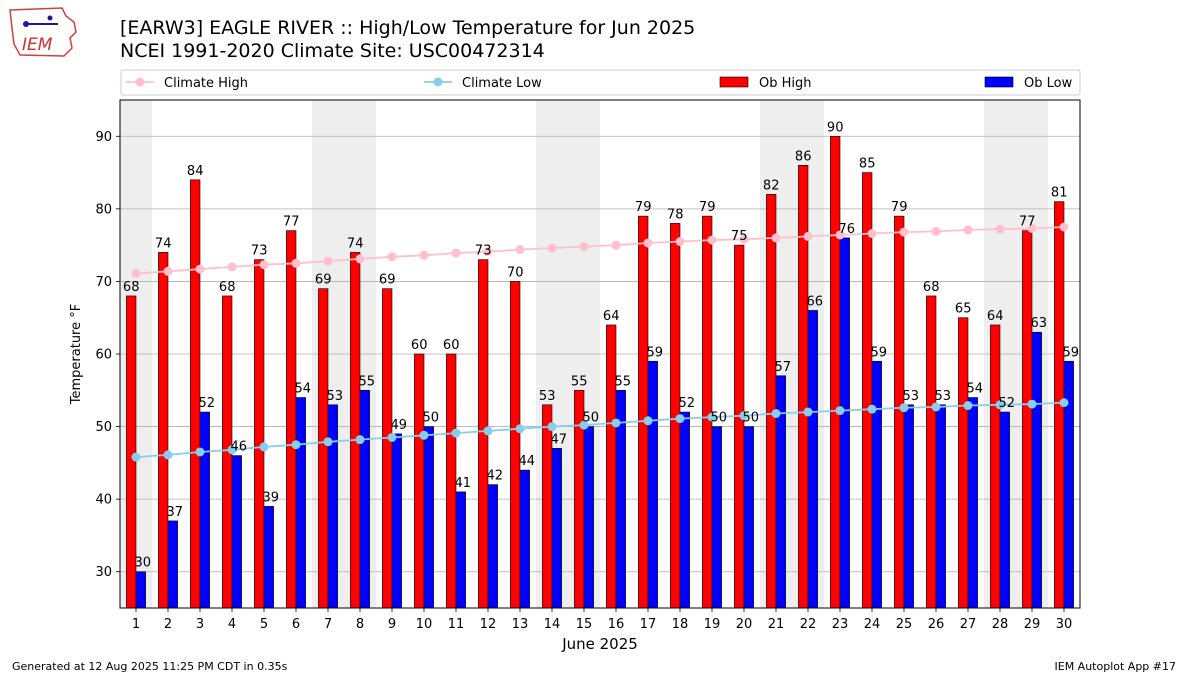 The width and height of the screenshot is (1200, 675). I want to click on x-axis-label: June 2025, so click(599, 644).